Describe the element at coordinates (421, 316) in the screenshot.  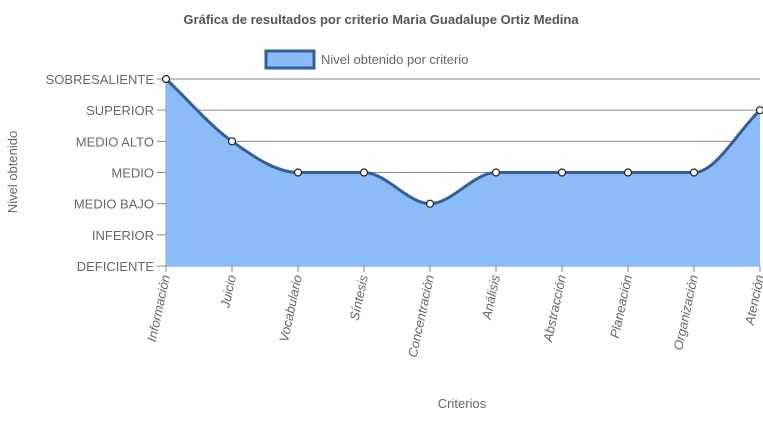
I see `x-tick-label: Concentración` at that location.